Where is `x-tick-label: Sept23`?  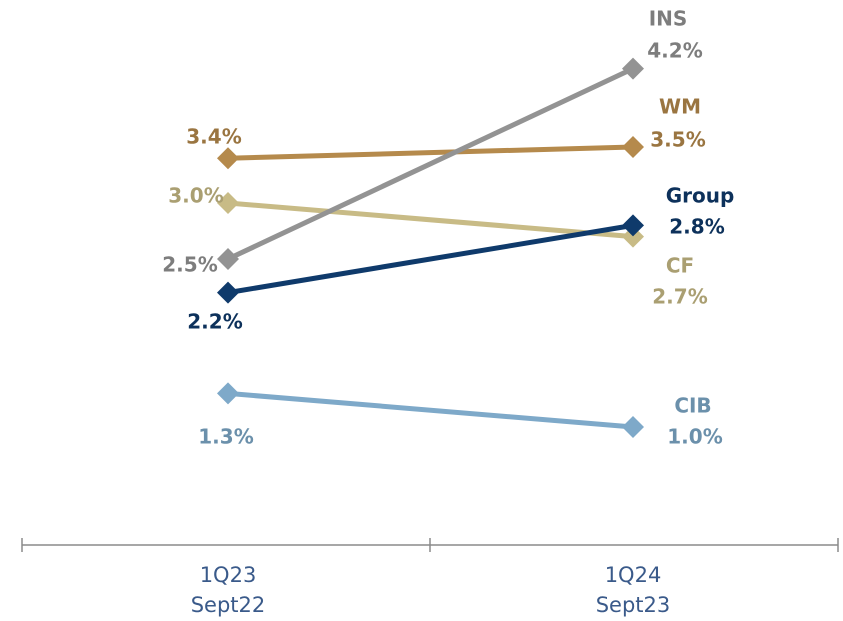 x-tick-label: Sept23 is located at coordinates (633, 605).